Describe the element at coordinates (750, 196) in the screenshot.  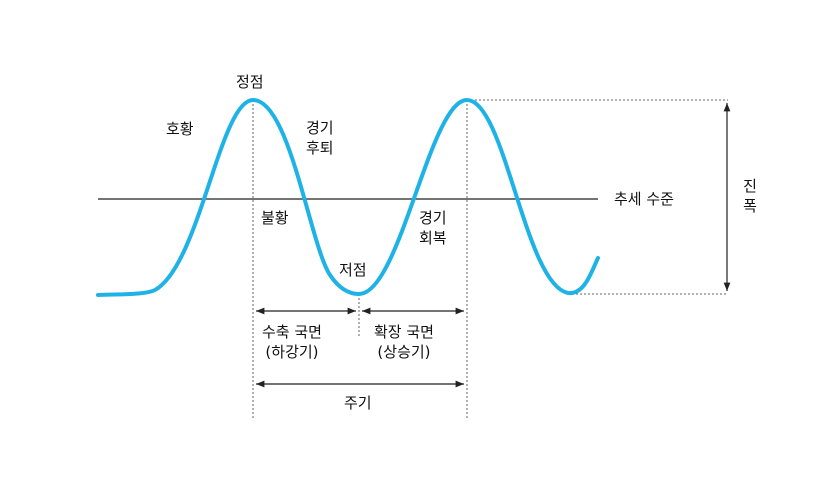
I see `label-amplitude: 진 폭` at that location.